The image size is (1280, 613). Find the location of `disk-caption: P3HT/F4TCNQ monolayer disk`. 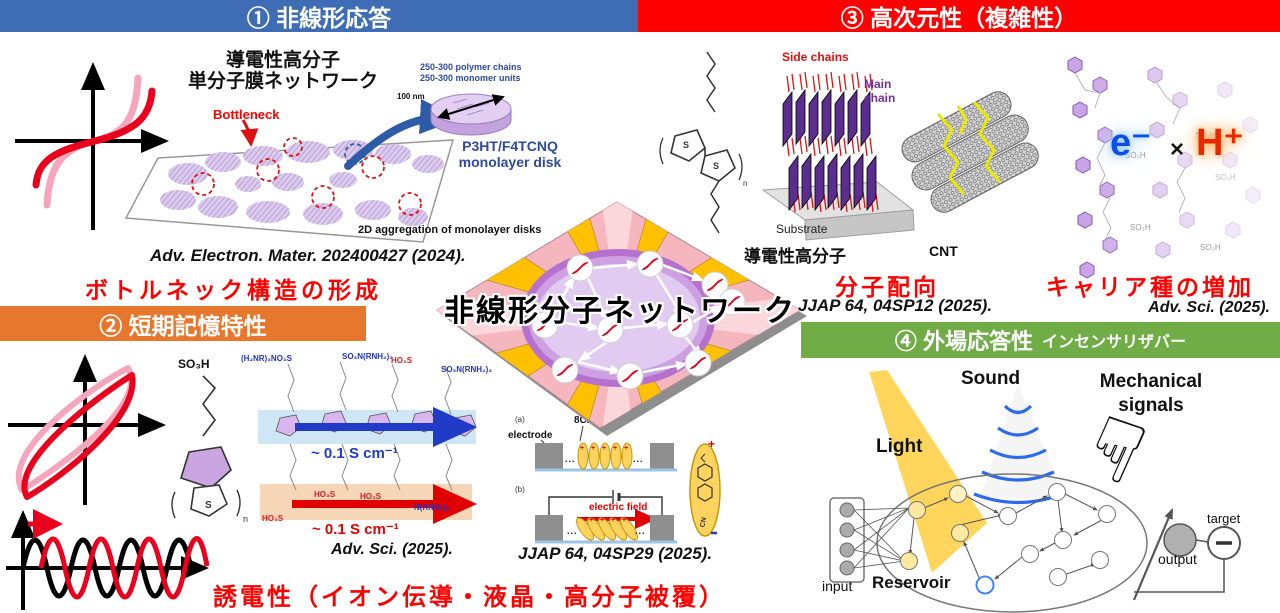

disk-caption: P3HT/F4TCNQ monolayer disk is located at coordinates (510, 154).